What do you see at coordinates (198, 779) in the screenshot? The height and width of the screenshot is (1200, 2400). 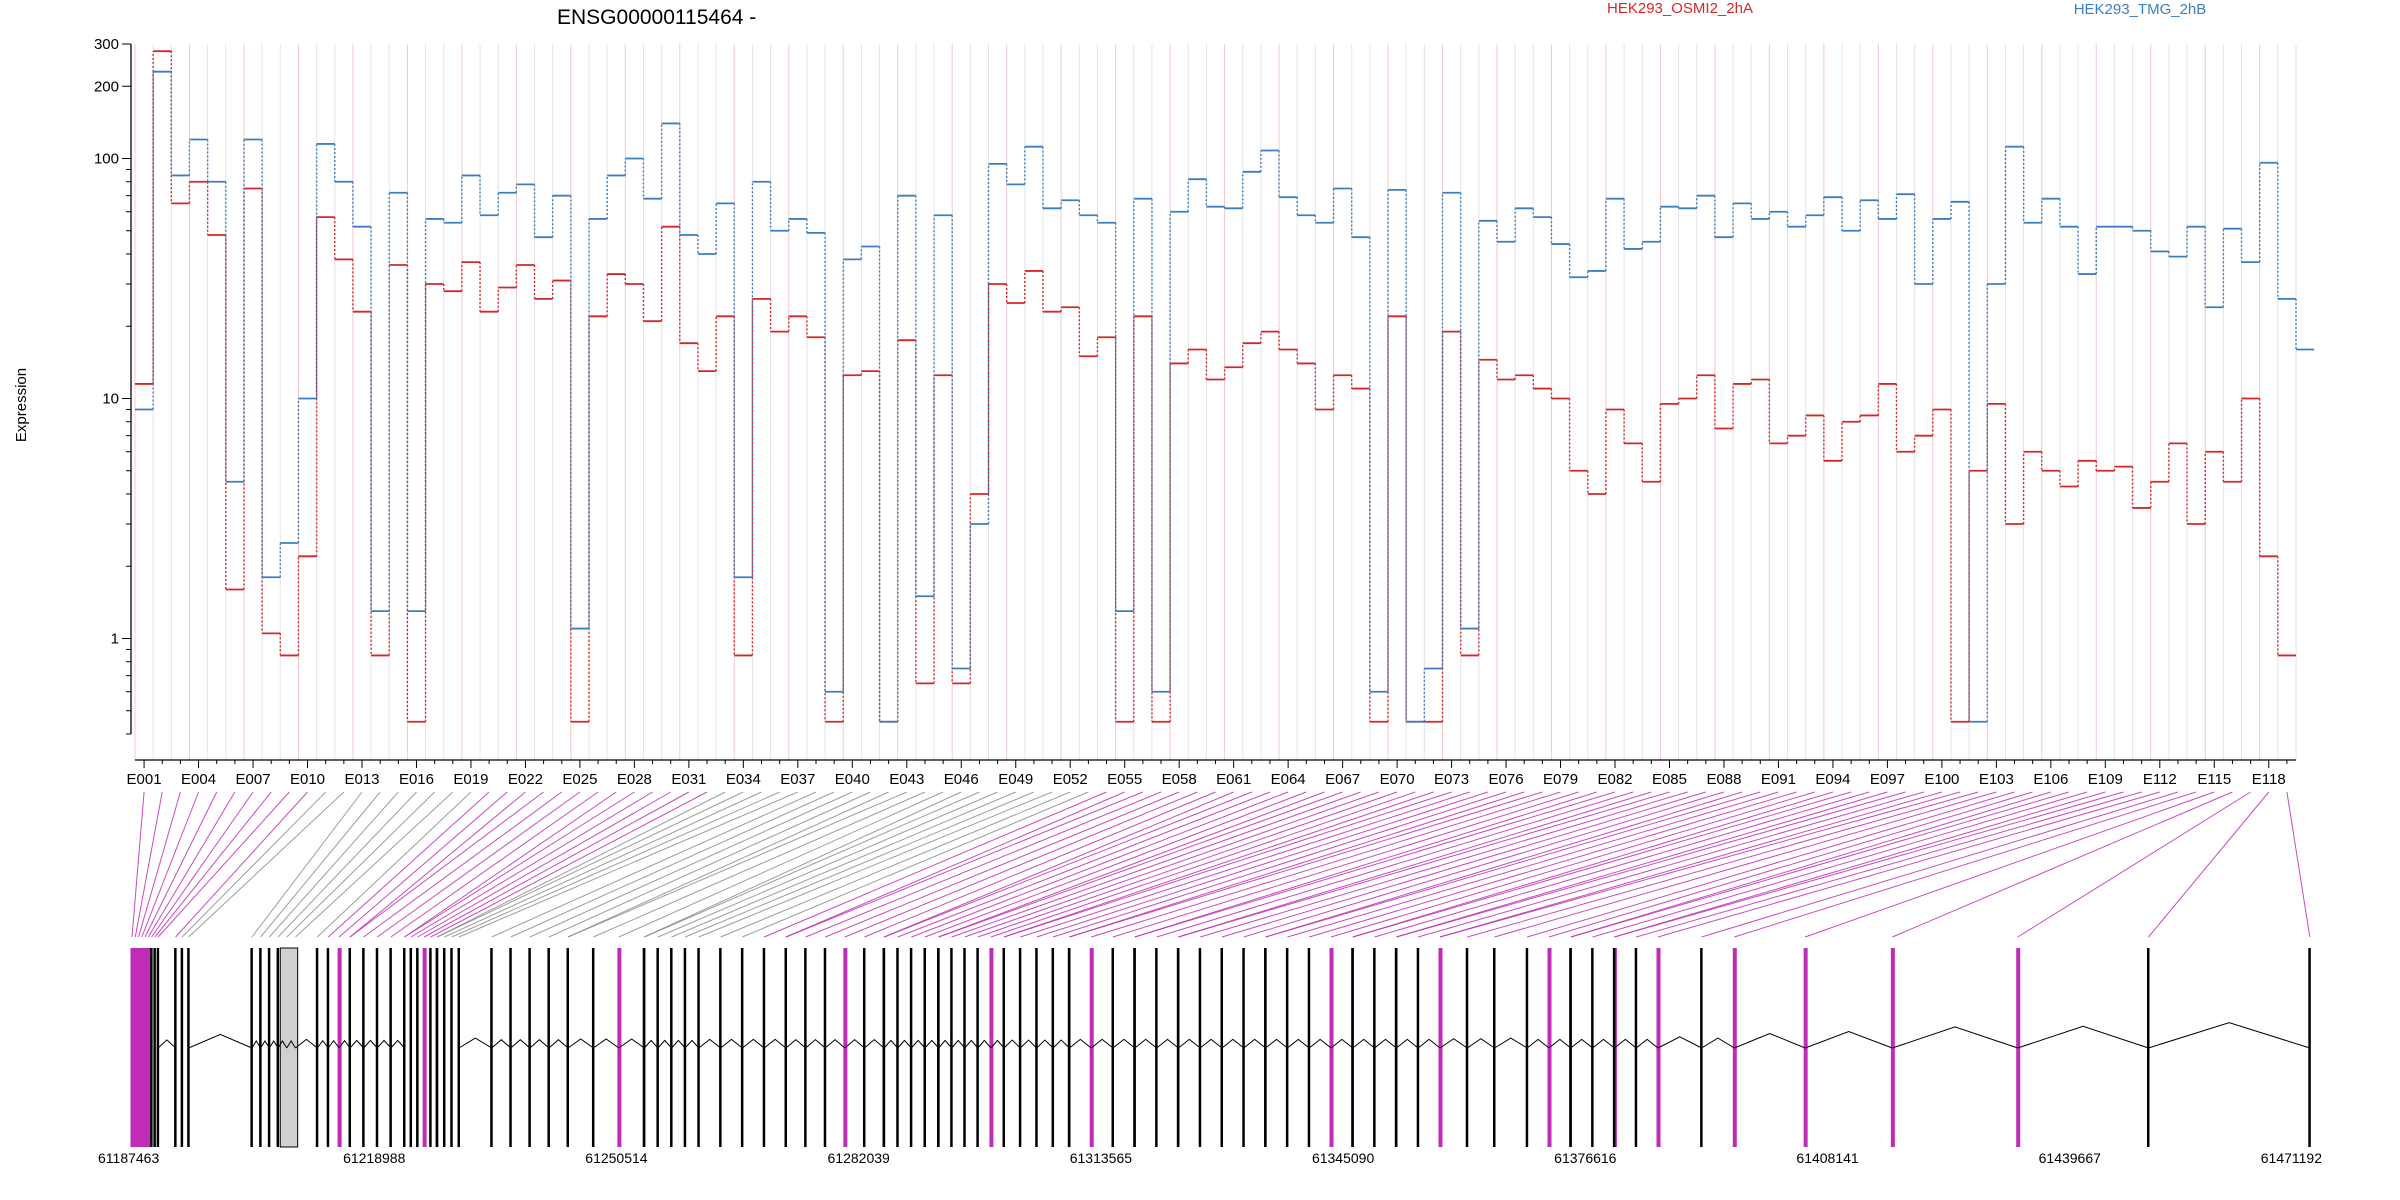 I see `x-tick-label: E004` at bounding box center [198, 779].